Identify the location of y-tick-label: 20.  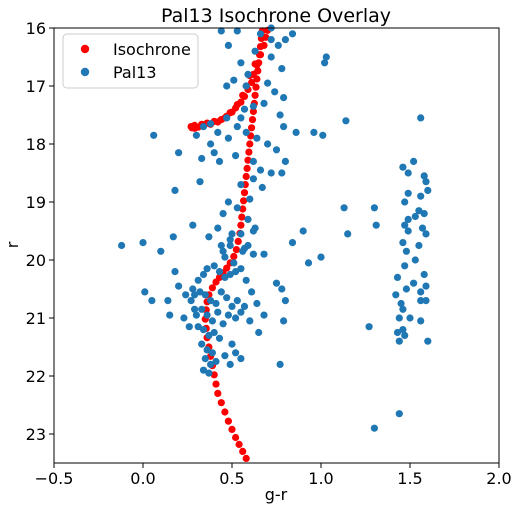
(36, 260).